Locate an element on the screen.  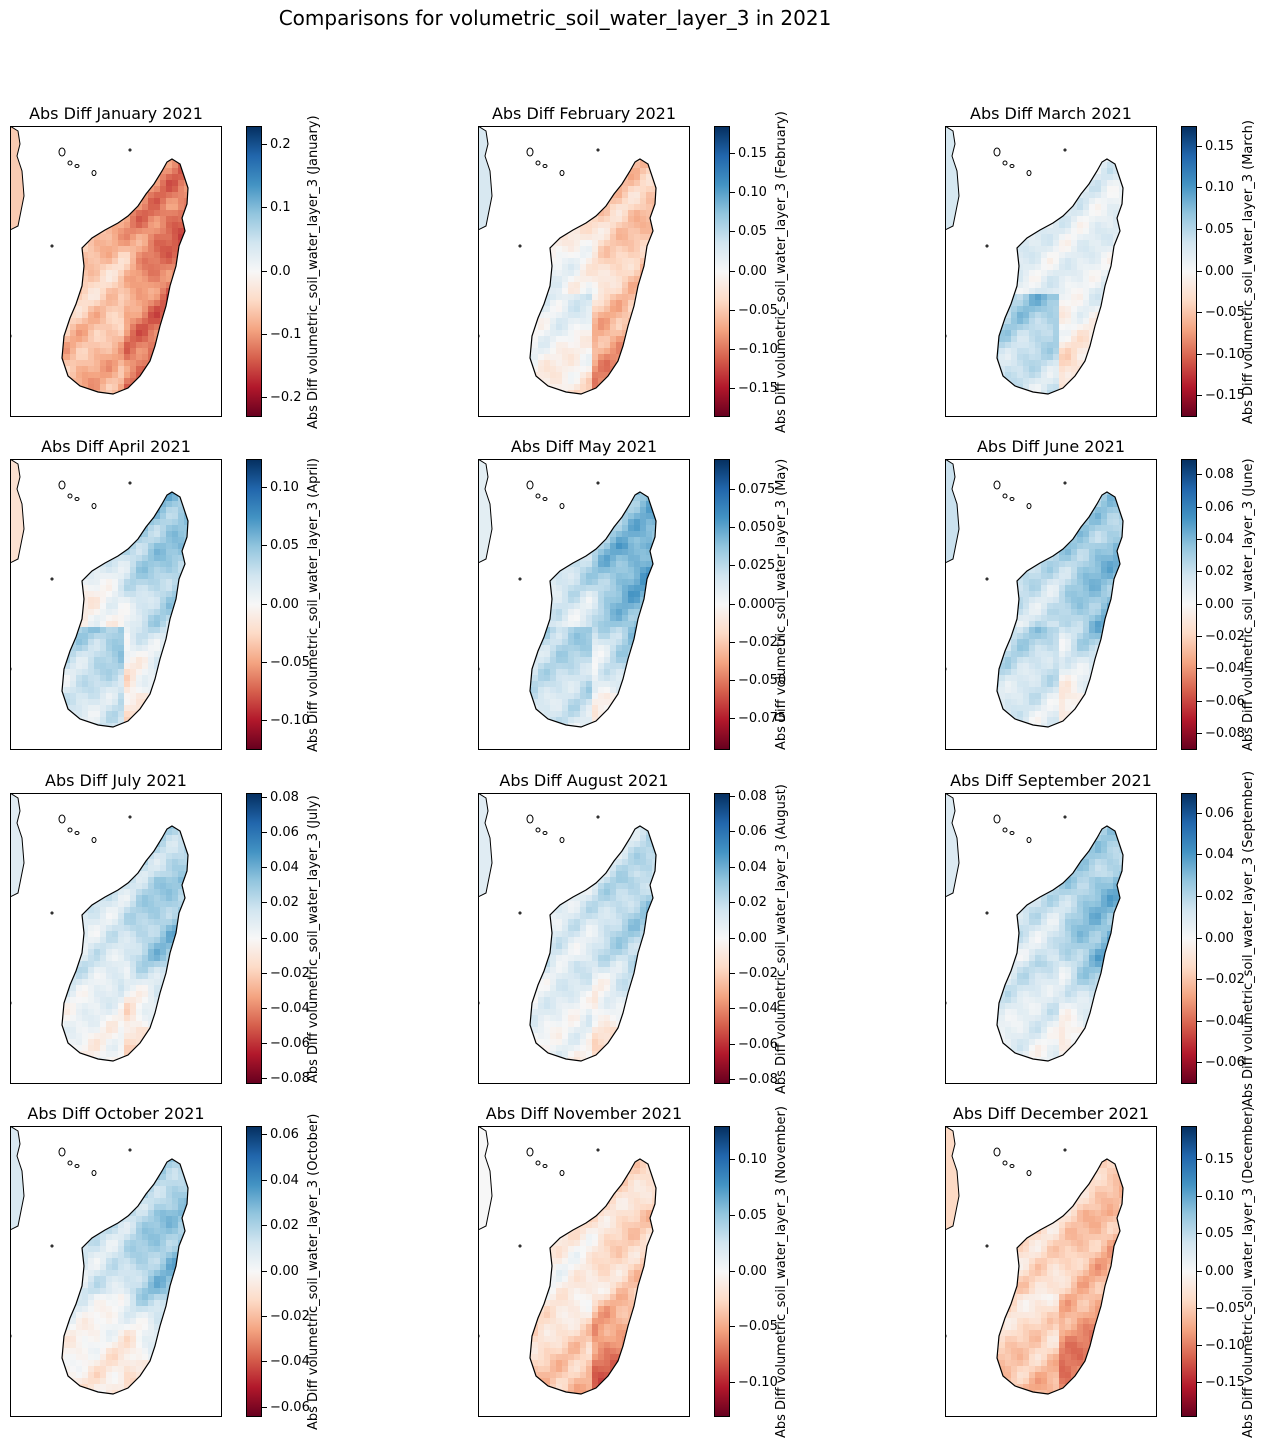
colorbar-tick-label: 0.15 is located at coordinates (1219, 146).